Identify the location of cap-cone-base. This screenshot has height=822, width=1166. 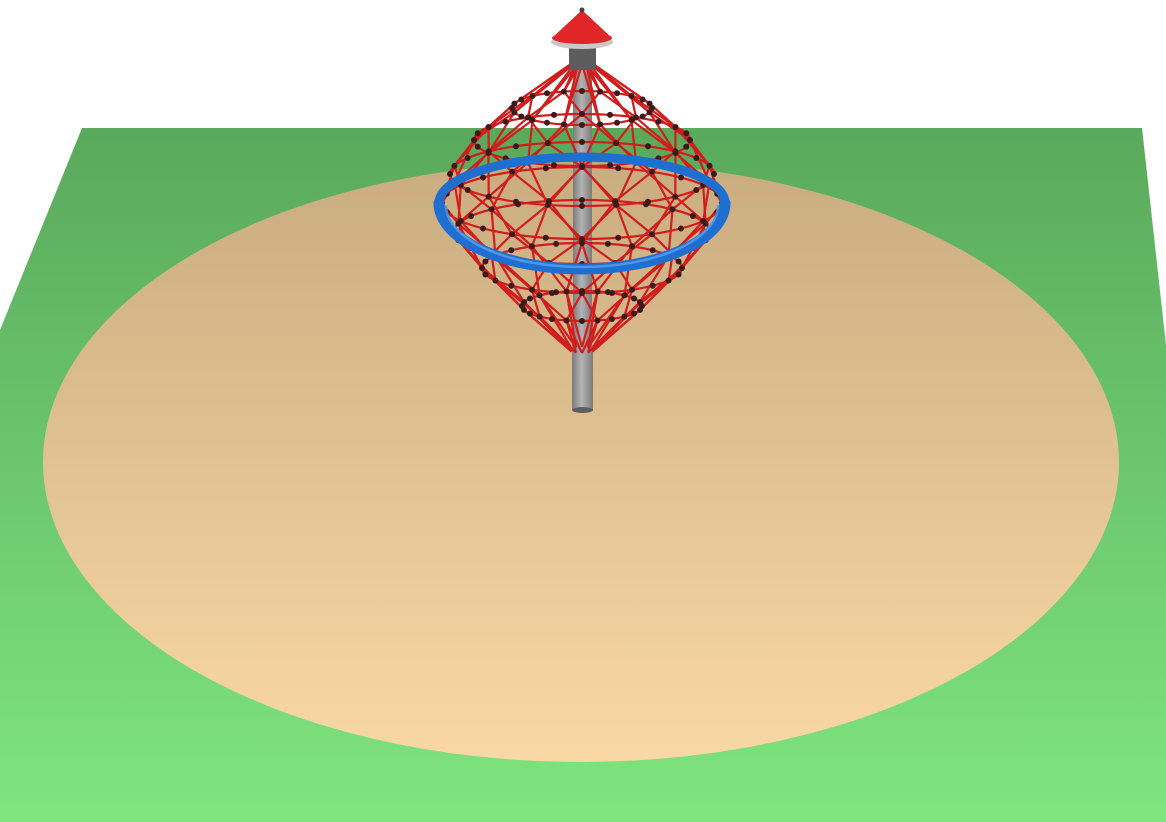
(582, 38).